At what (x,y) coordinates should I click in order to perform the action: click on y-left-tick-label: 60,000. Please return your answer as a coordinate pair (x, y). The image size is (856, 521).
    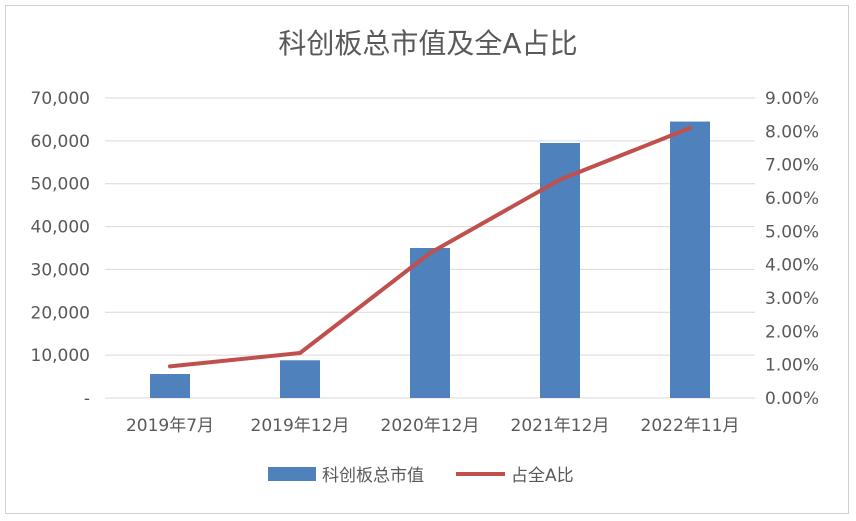
    Looking at the image, I should click on (60, 142).